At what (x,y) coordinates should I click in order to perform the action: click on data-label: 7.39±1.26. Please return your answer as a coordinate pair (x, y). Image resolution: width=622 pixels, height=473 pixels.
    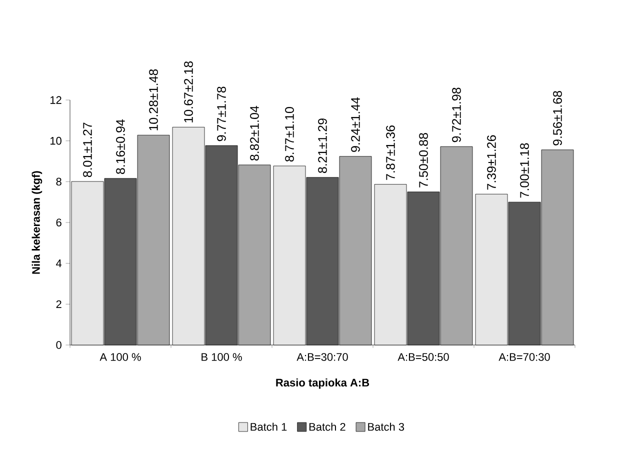
    Looking at the image, I should click on (491, 162).